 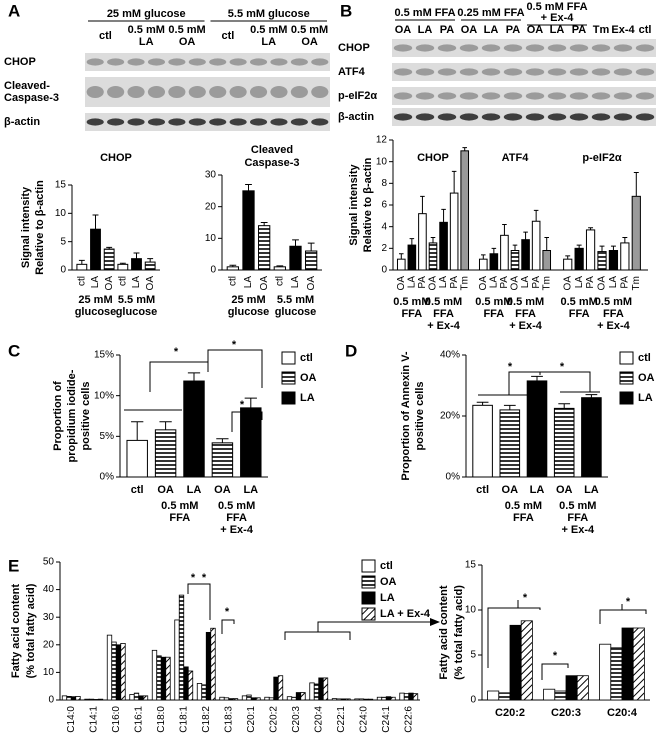 I want to click on arrow-head, so click(x=435, y=622).